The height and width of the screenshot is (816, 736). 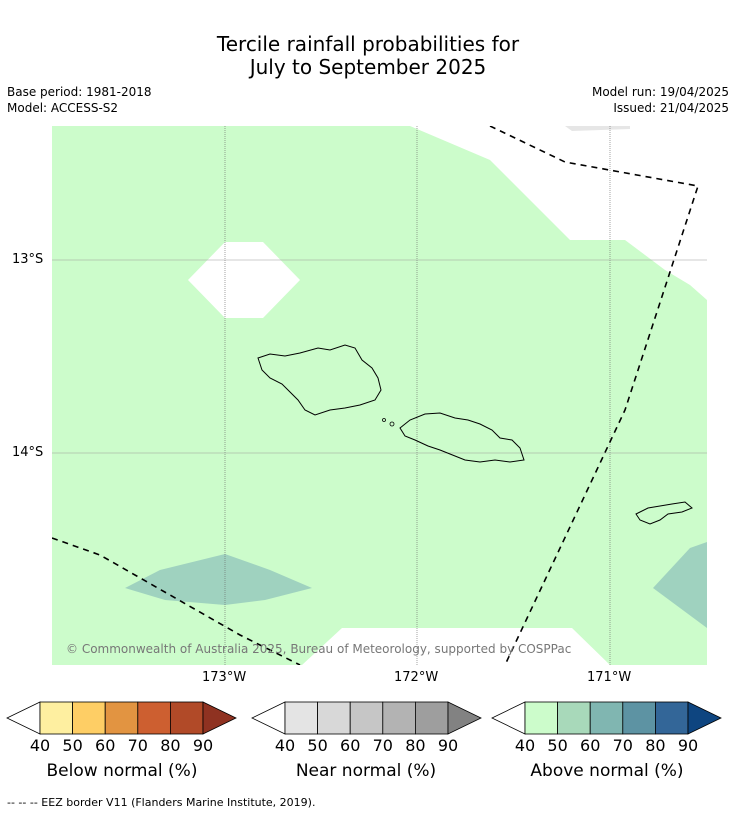 I want to click on colorbar-below-under, so click(x=23, y=718).